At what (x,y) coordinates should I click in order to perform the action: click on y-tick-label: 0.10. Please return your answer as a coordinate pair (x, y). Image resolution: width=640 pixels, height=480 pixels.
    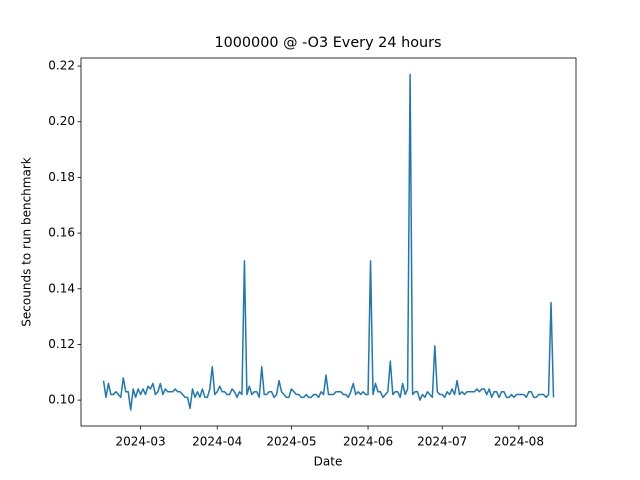
    Looking at the image, I should click on (61, 400).